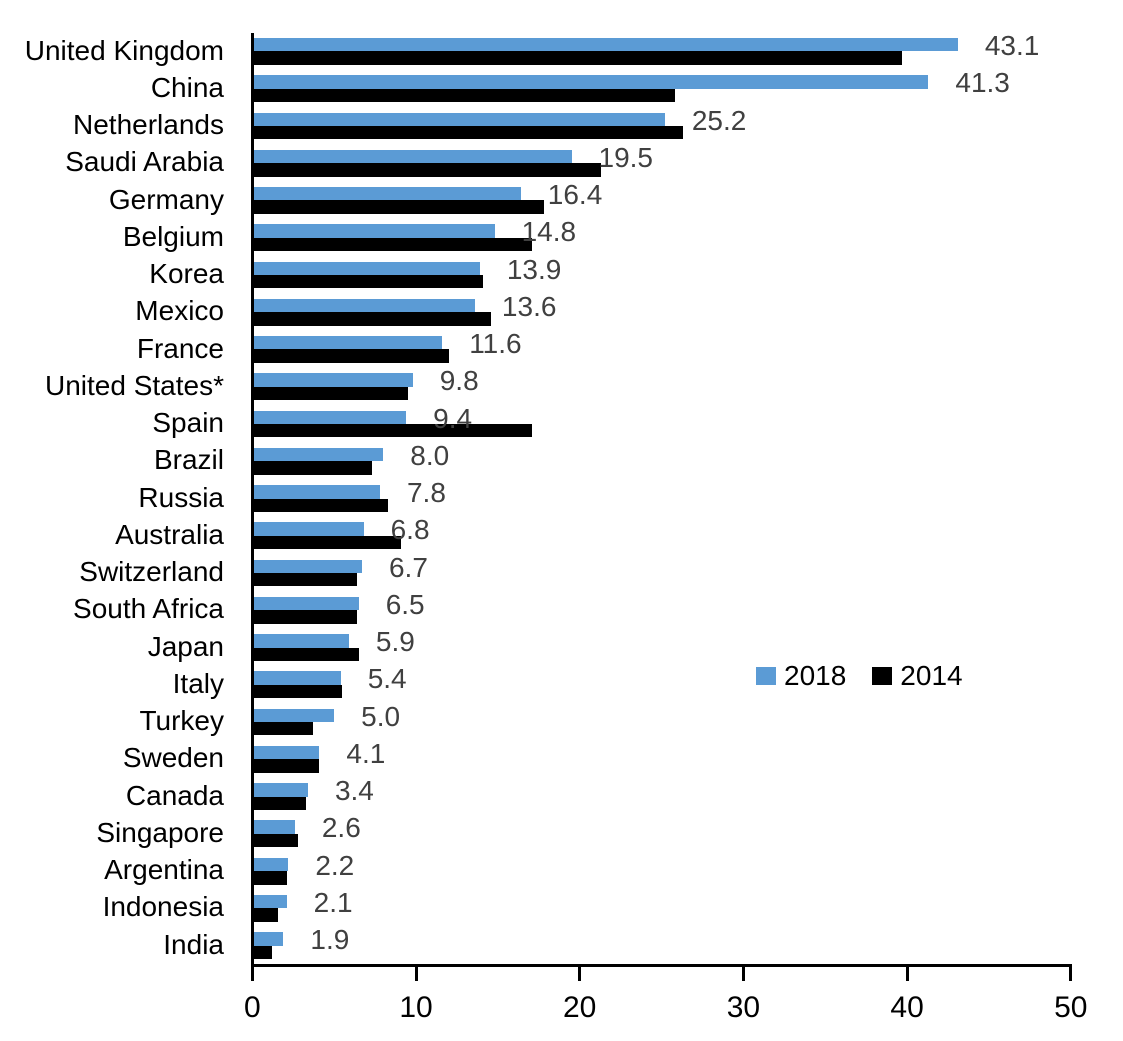 The height and width of the screenshot is (1041, 1123). Describe the element at coordinates (405, 604) in the screenshot. I see `value-label-south-africa: 6.5` at that location.